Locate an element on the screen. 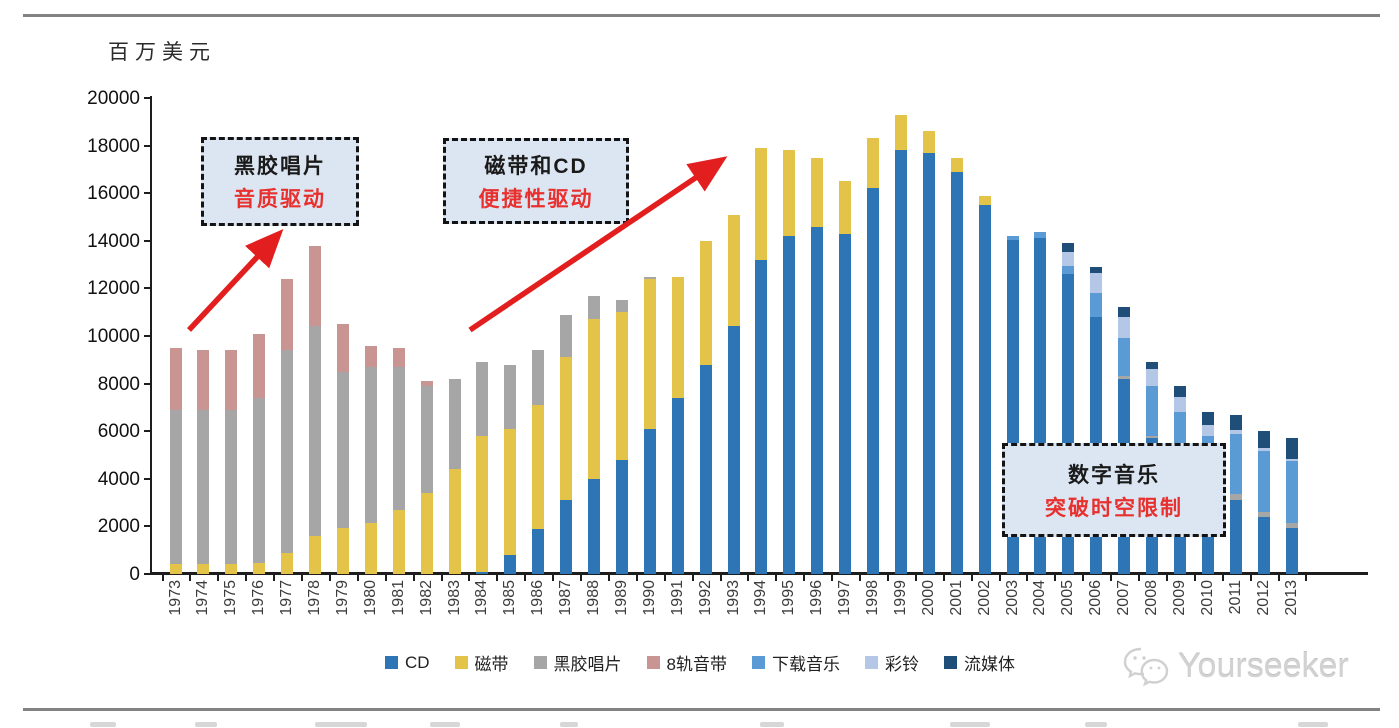 The height and width of the screenshot is (728, 1399). bar-segment-CD-1995 is located at coordinates (789, 405).